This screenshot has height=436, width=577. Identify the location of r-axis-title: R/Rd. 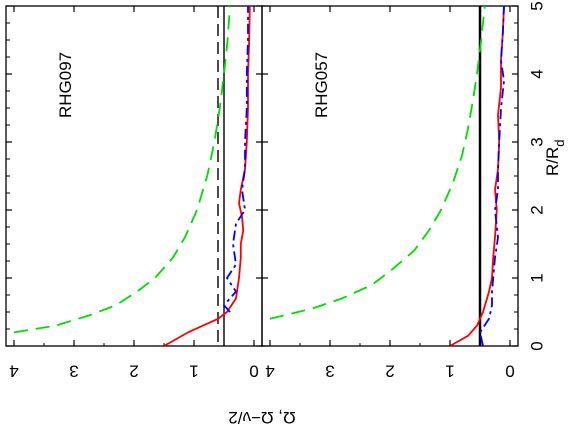
(555, 157).